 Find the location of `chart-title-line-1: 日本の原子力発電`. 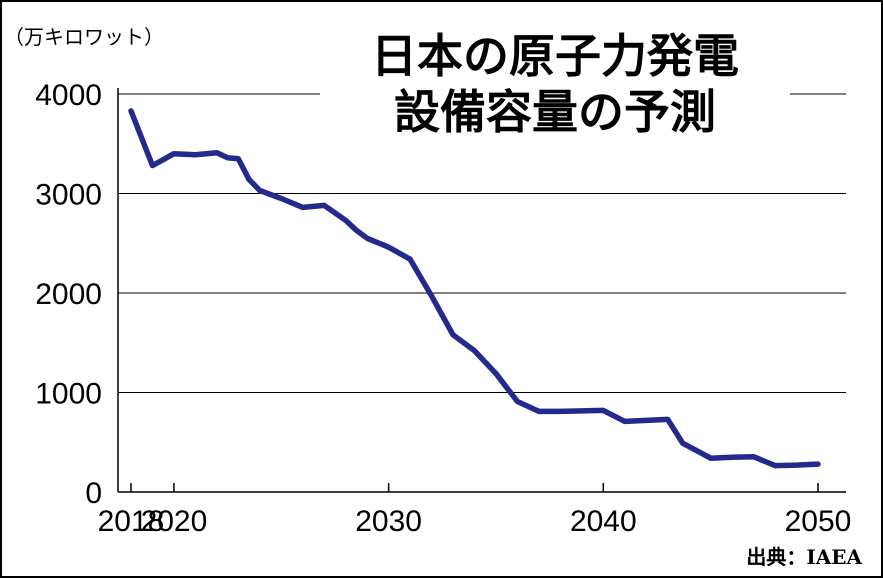

chart-title-line-1: 日本の原子力発電 is located at coordinates (555, 56).